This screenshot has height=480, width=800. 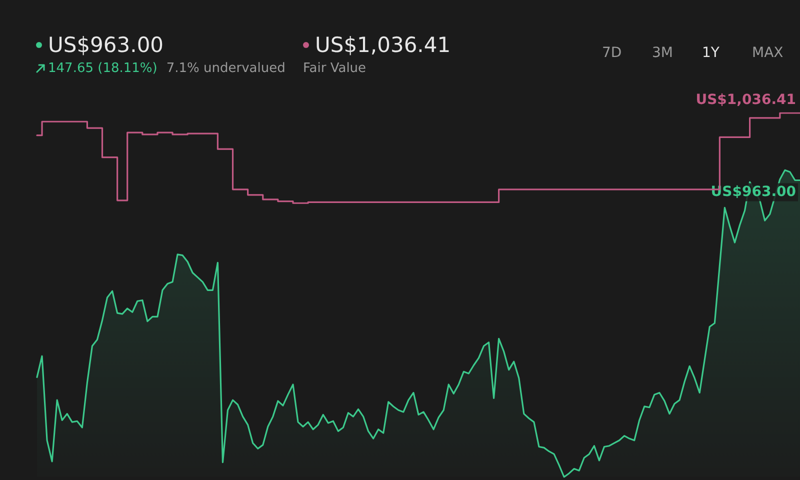 I want to click on text: US$963.00, so click(x=106, y=44).